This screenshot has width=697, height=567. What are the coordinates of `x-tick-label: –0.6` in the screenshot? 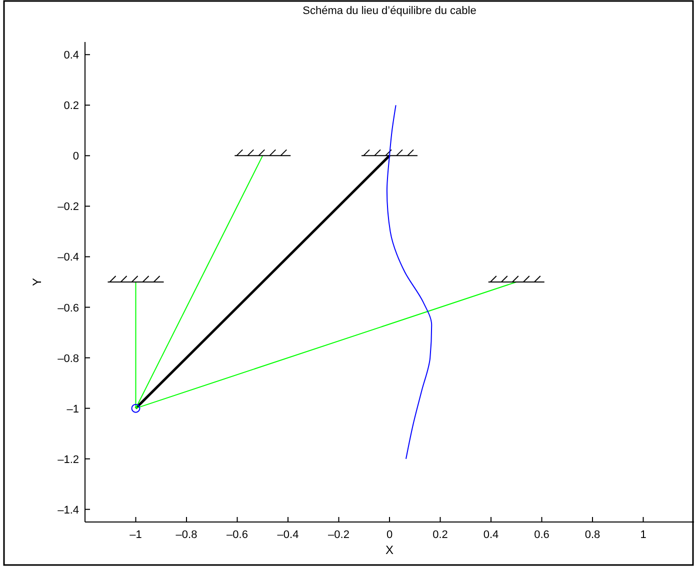 It's located at (237, 535).